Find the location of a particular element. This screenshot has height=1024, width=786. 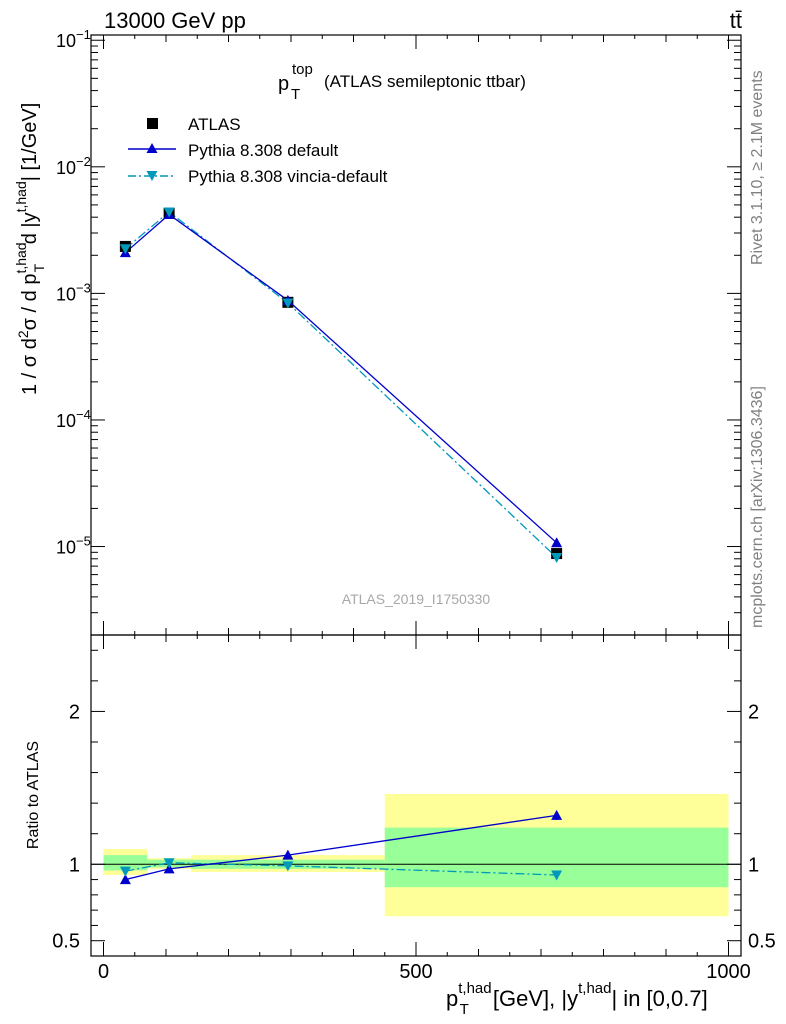

main-y-tick-label: 10⁻¹ is located at coordinates (73, 39).